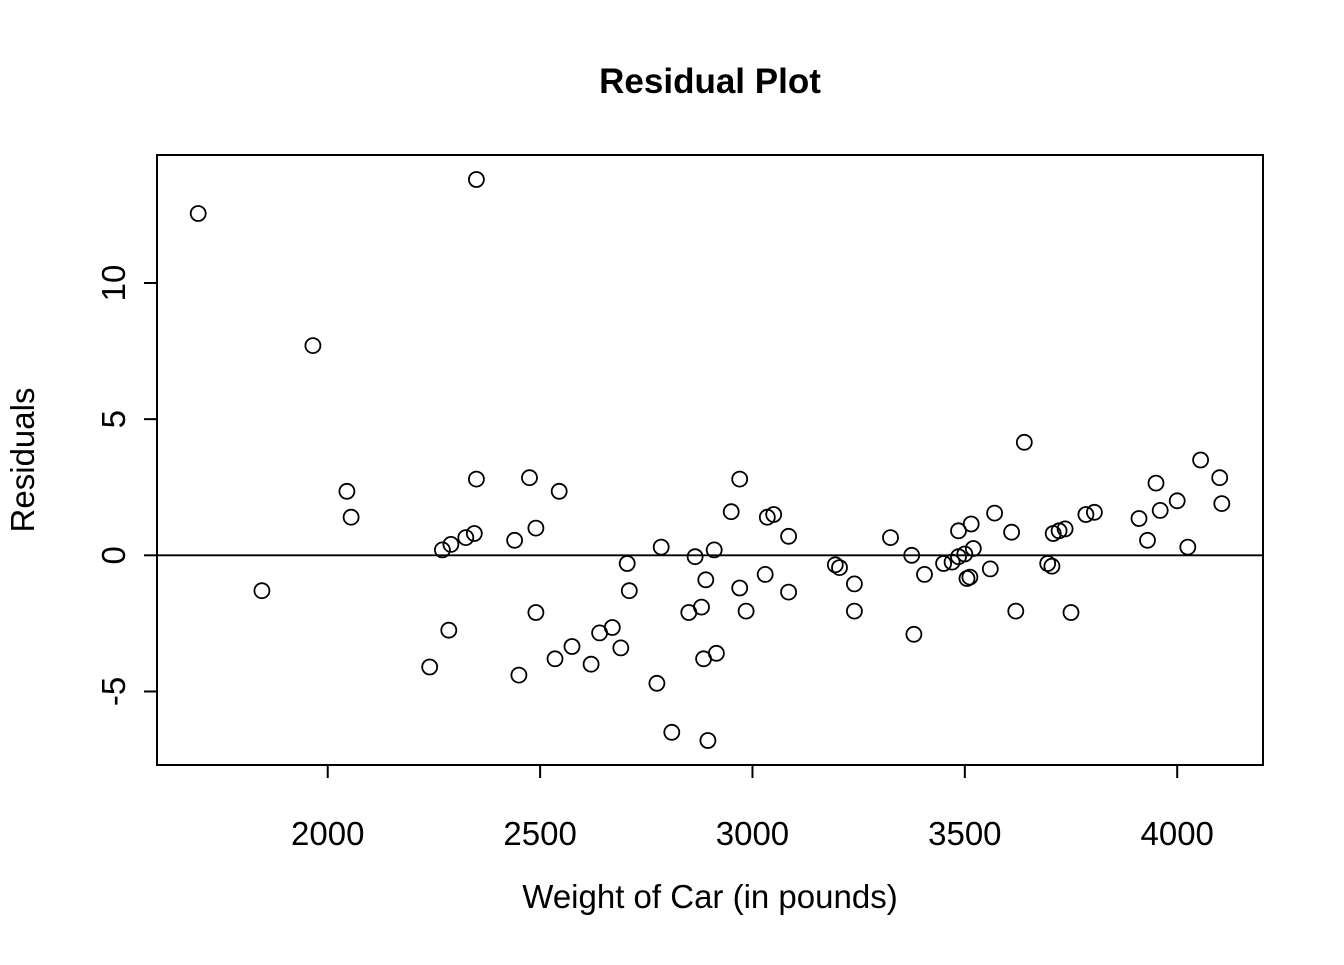 This screenshot has width=1344, height=965. Describe the element at coordinates (113, 691) in the screenshot. I see `y-tick-label: -5` at that location.